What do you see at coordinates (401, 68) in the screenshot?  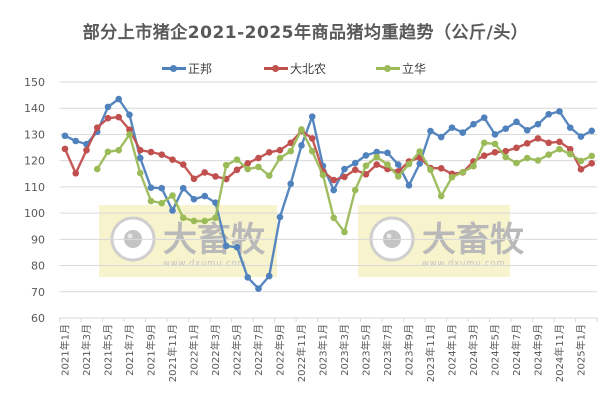 I see `legend-item-lihua: 立华` at bounding box center [401, 68].